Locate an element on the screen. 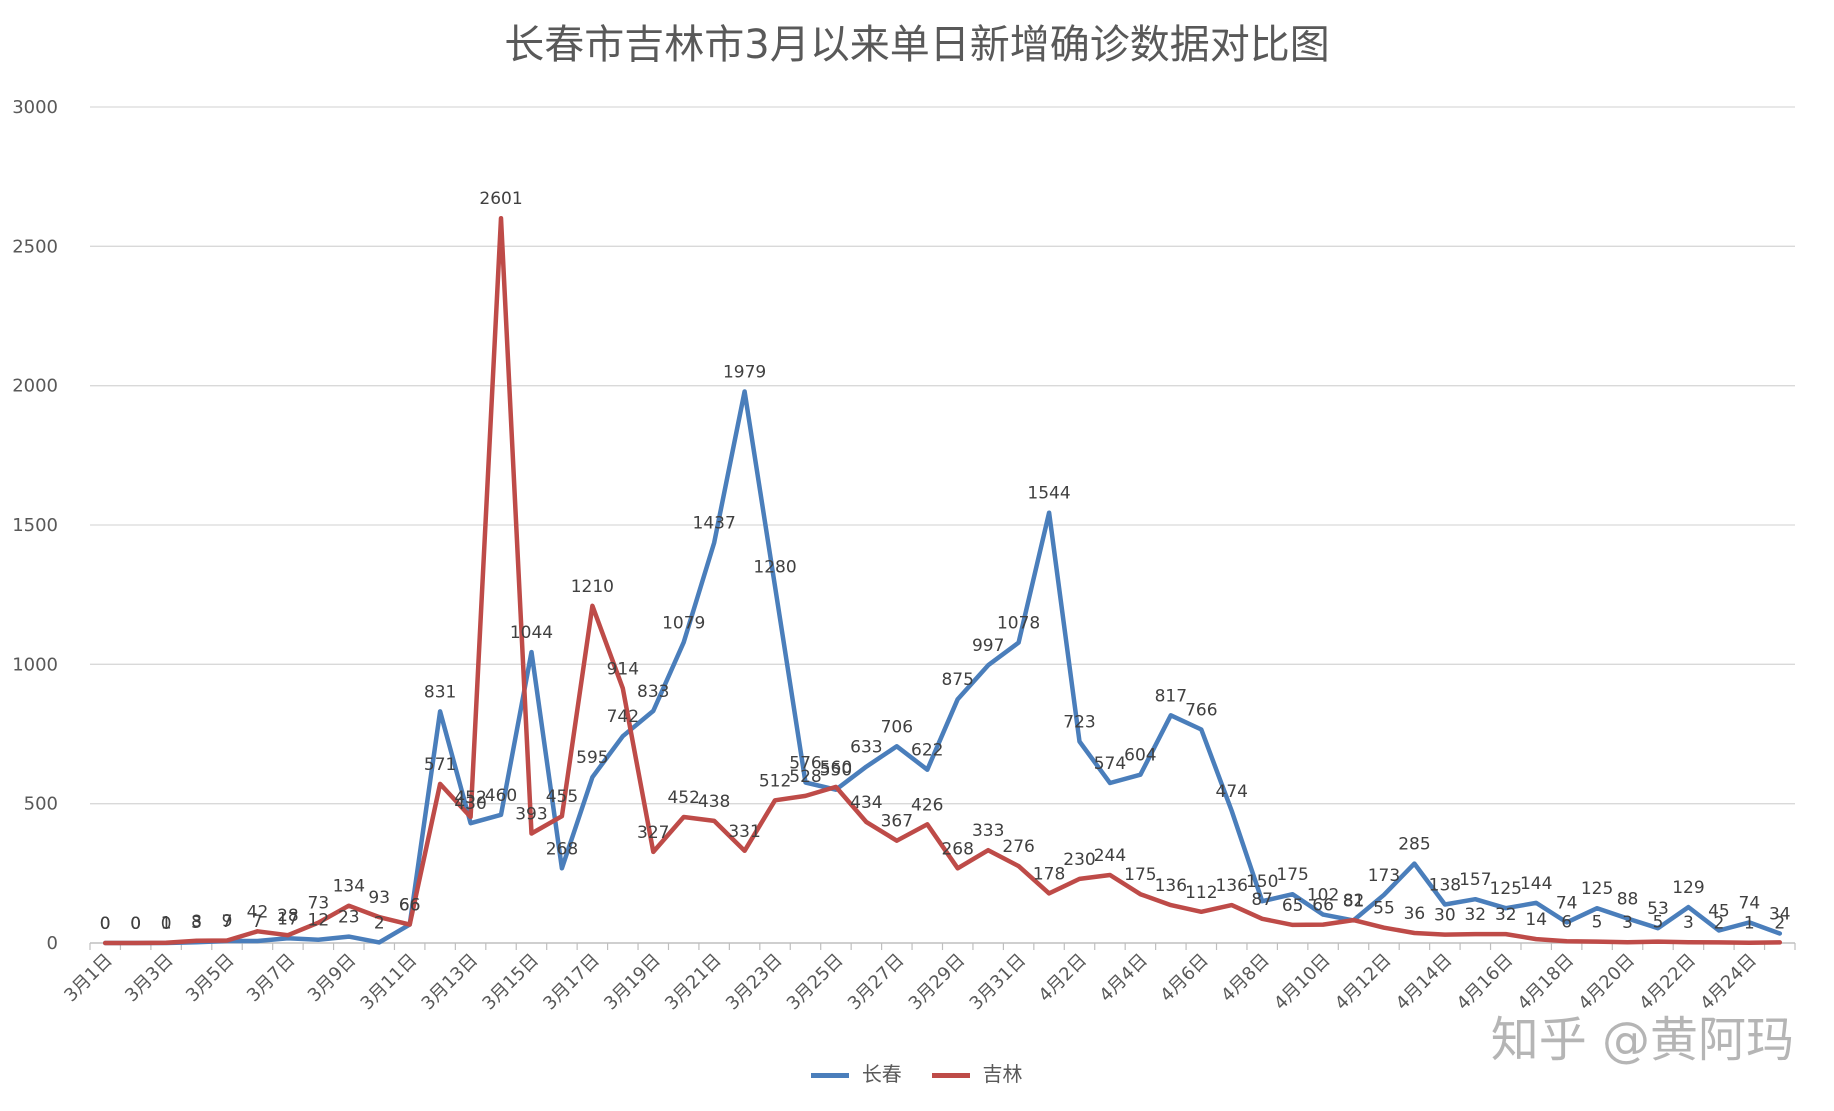  legend: 长春 吉林 is located at coordinates (917, 1072).